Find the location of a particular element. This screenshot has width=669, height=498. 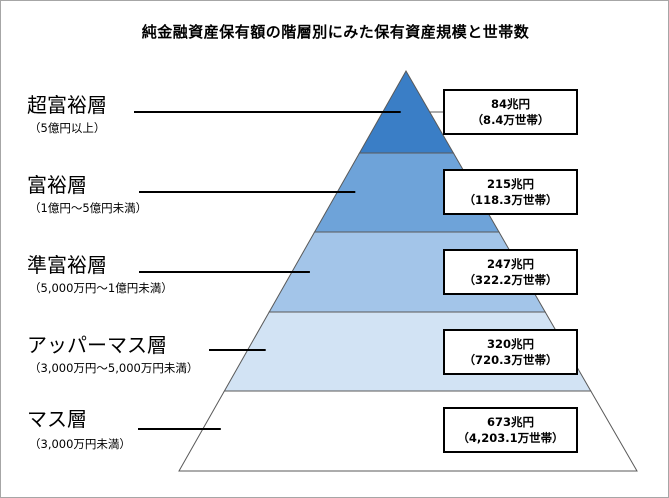

value-box-wealthy: 215兆円 （118.3万世帯） is located at coordinates (510, 192).